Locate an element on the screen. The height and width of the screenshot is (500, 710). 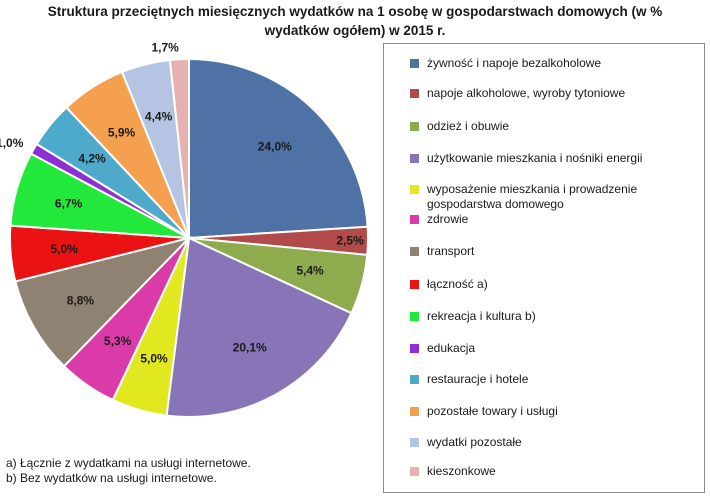
legend-label: użytkowanie mieszkania i nośniki energii is located at coordinates (535, 158).